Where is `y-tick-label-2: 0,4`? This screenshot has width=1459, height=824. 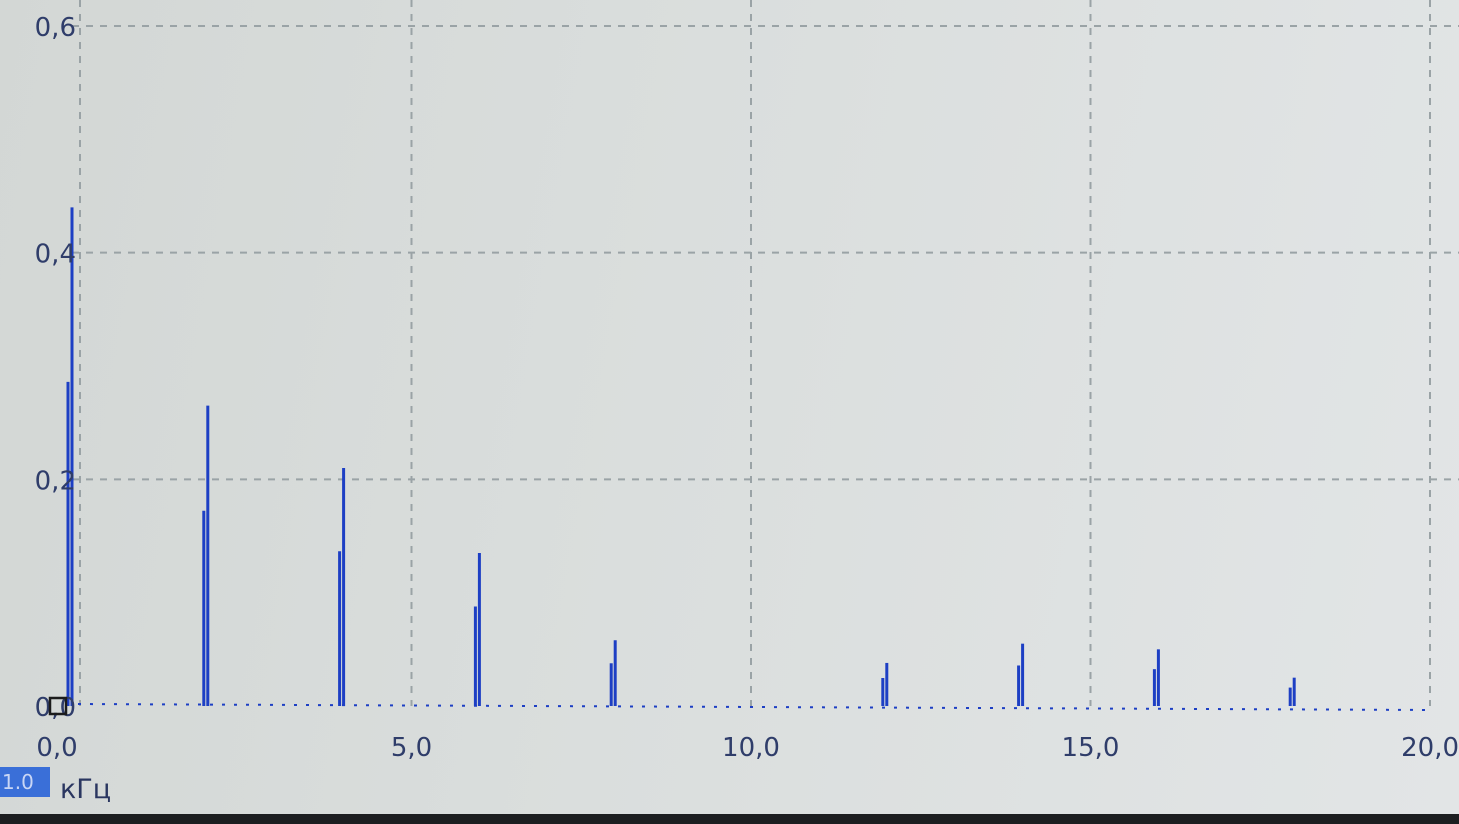
y-tick-label-2: 0,4 is located at coordinates (55, 255).